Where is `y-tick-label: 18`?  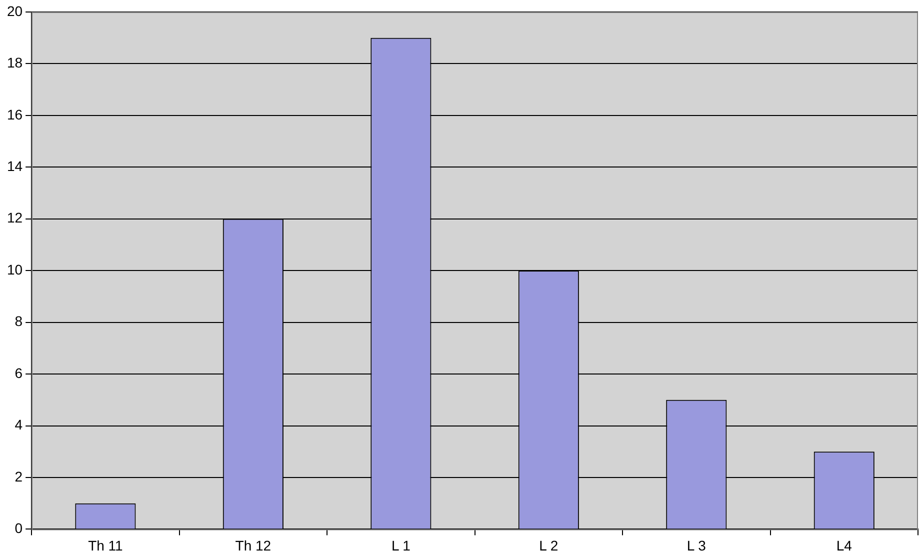 y-tick-label: 18 is located at coordinates (14, 62).